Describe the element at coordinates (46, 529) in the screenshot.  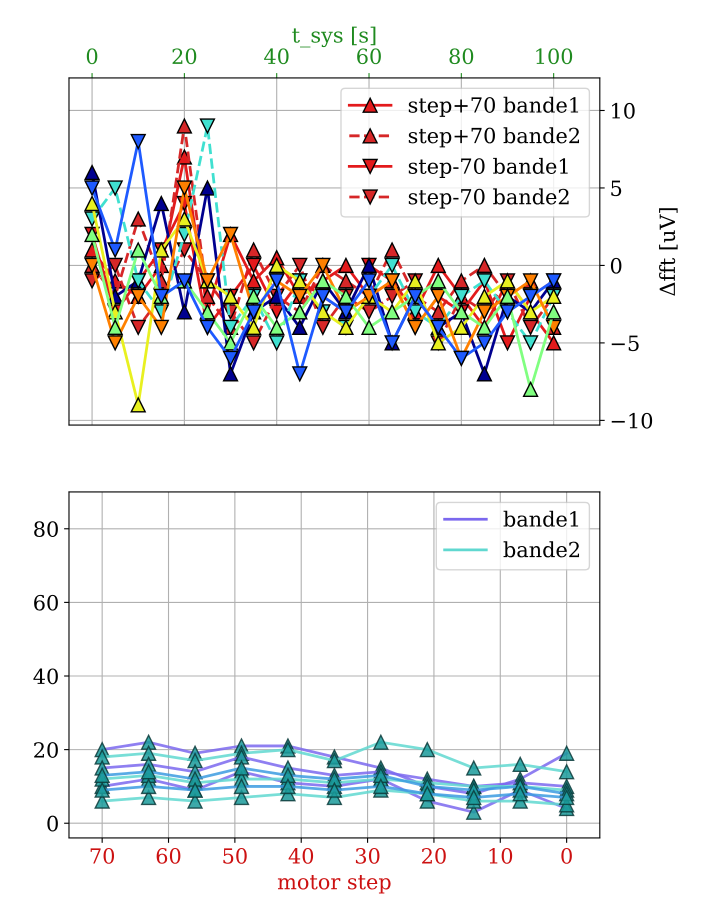
I see `y-tick-label: 80` at that location.